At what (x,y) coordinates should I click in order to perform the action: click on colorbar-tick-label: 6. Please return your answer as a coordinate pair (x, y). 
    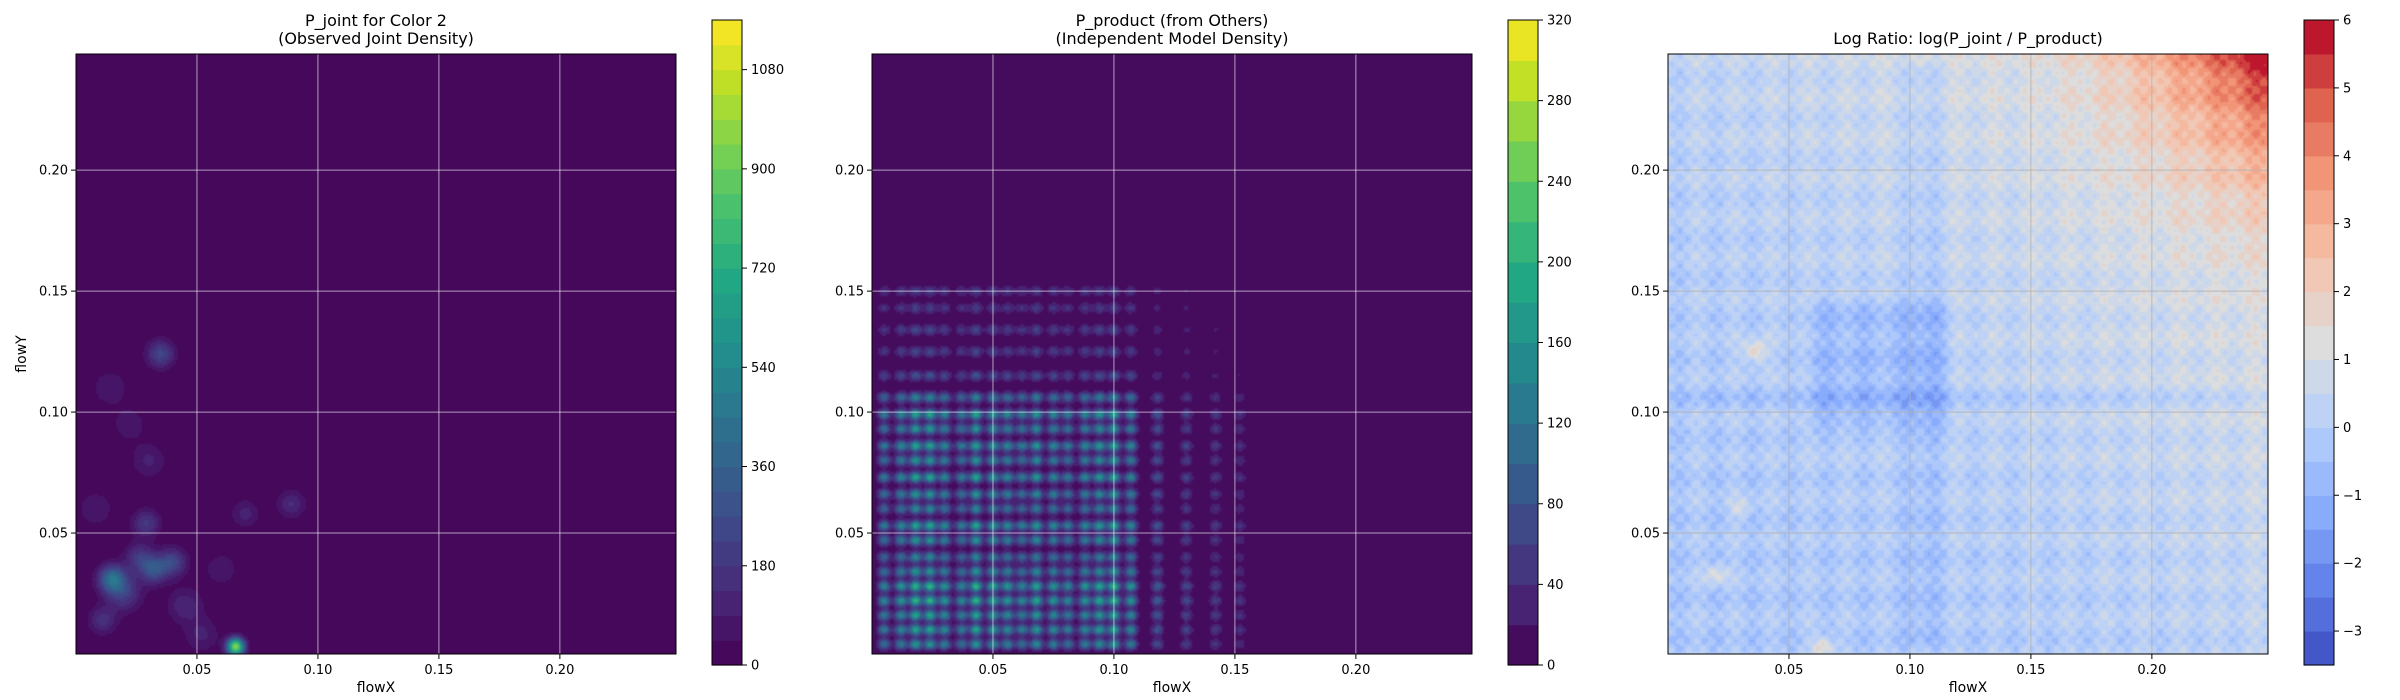
    Looking at the image, I should click on (2347, 21).